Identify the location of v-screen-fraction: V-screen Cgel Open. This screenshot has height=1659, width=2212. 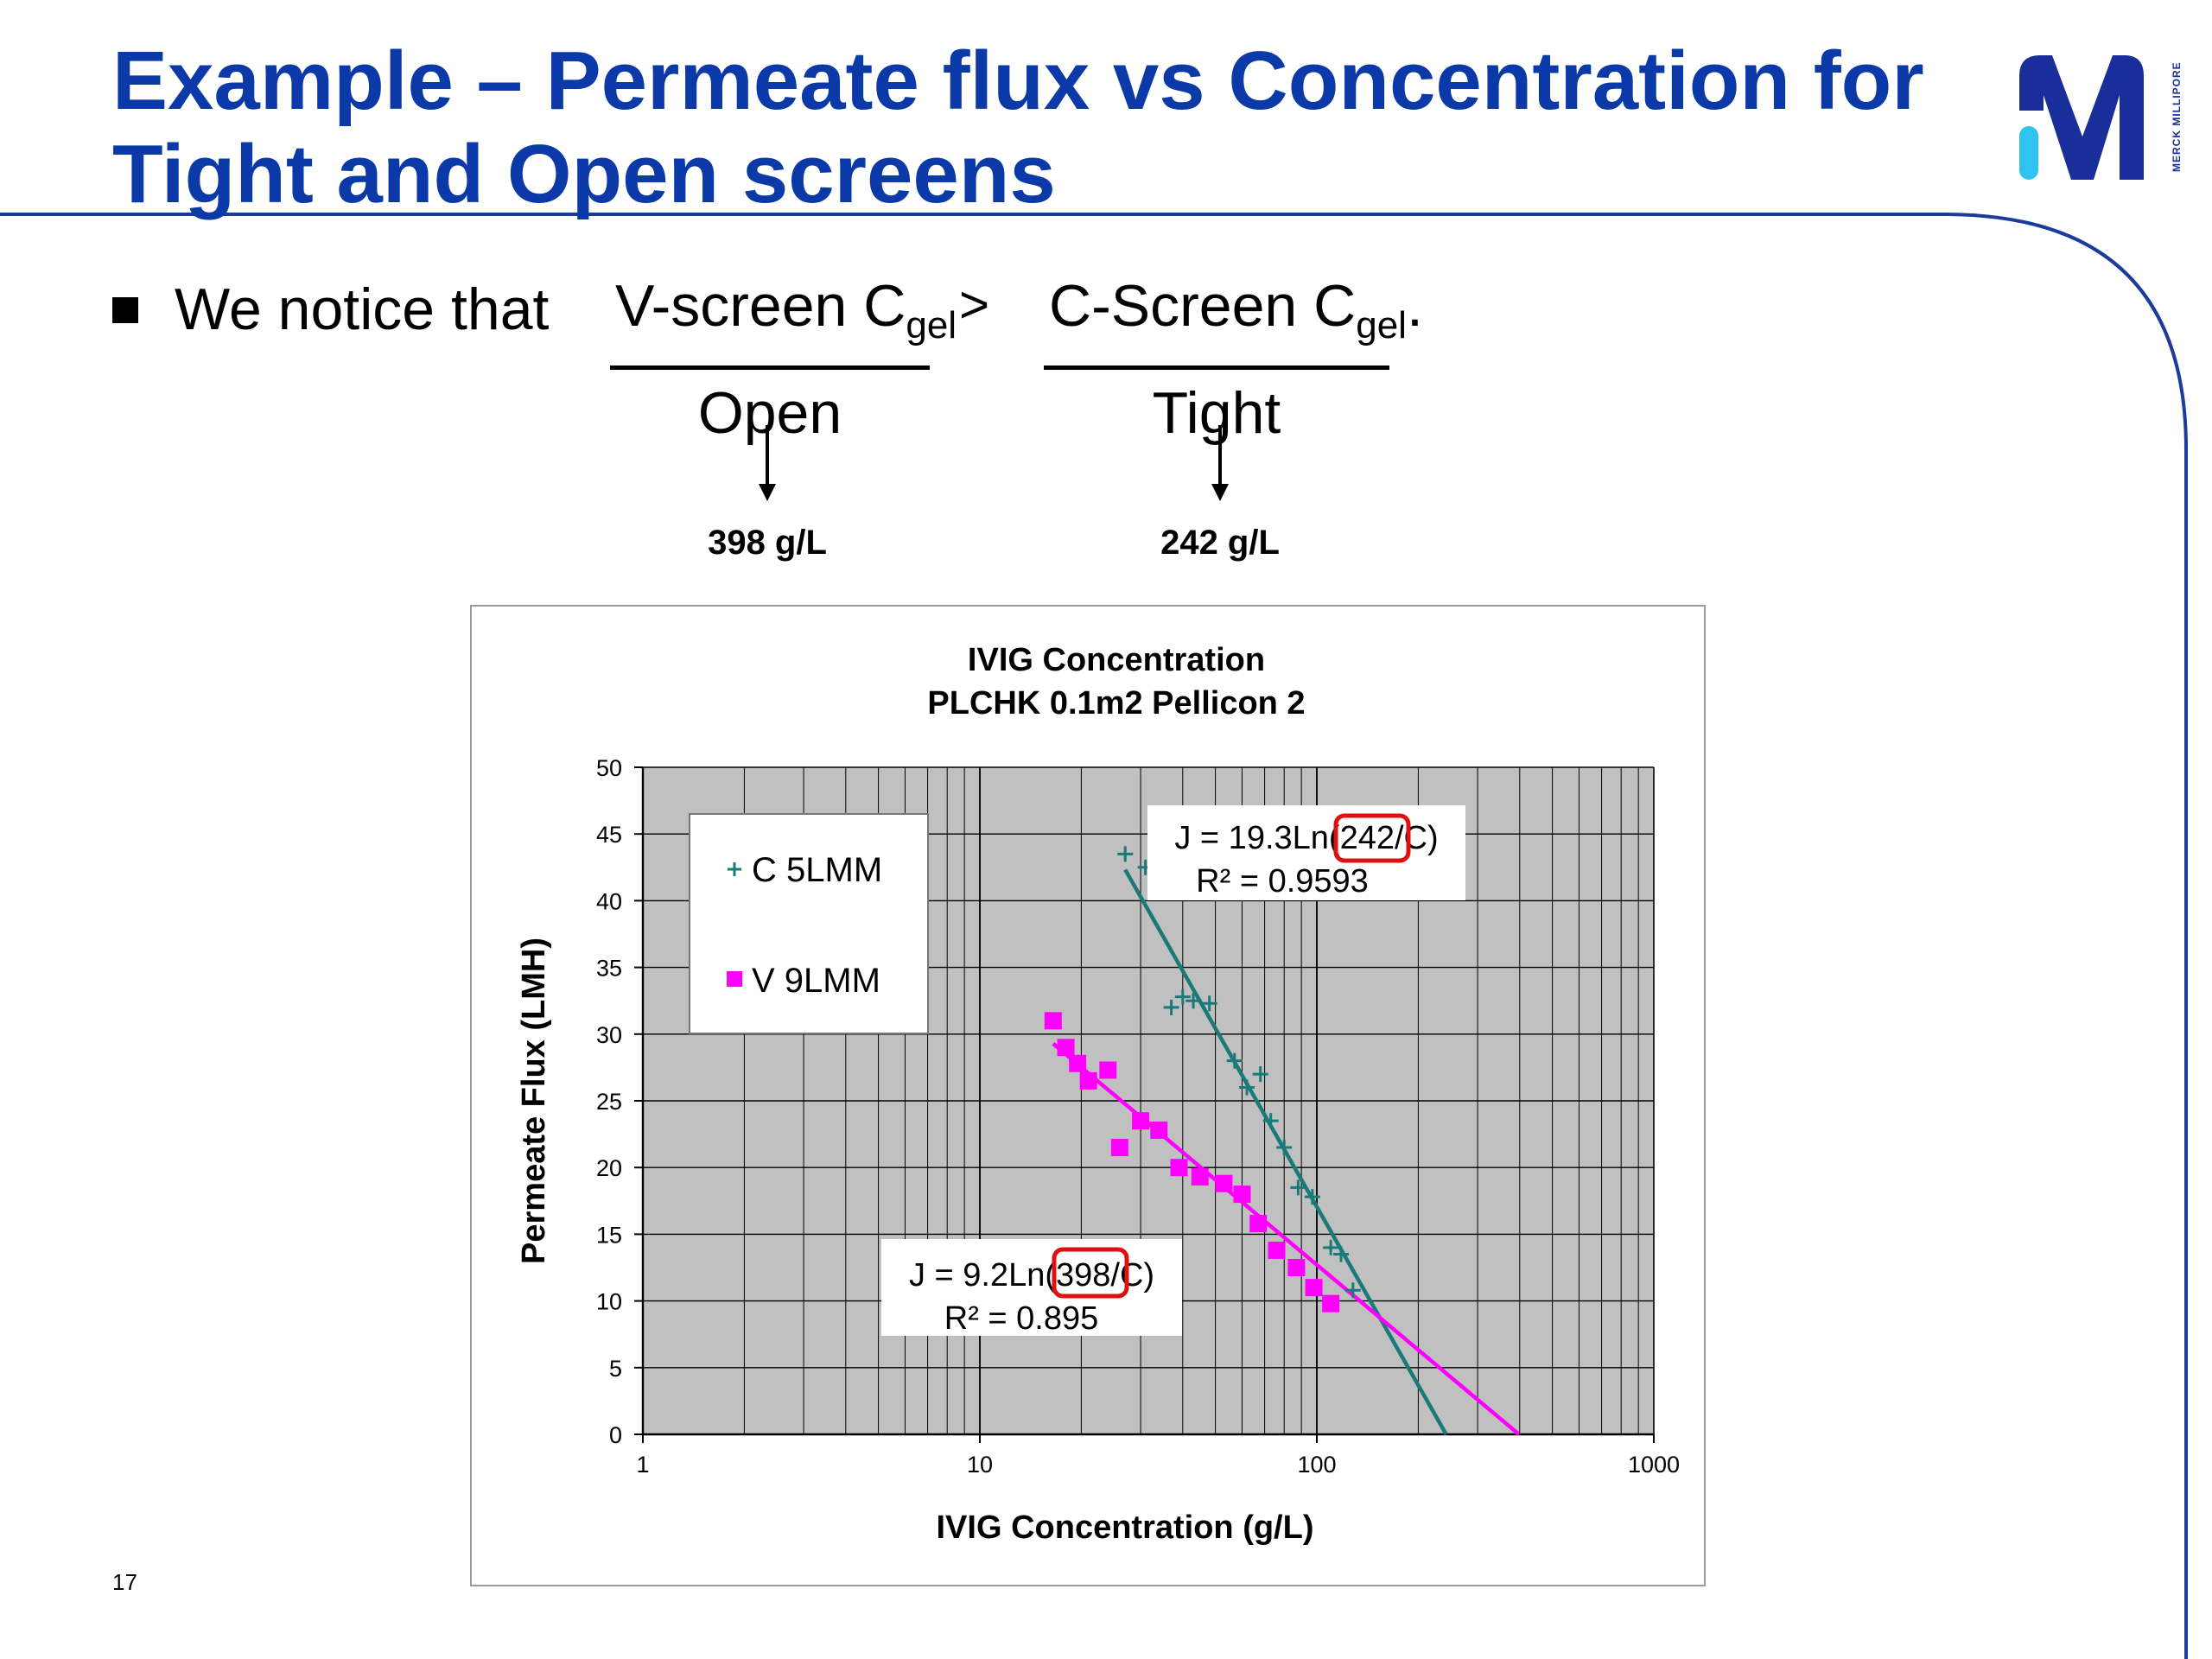
(783, 360).